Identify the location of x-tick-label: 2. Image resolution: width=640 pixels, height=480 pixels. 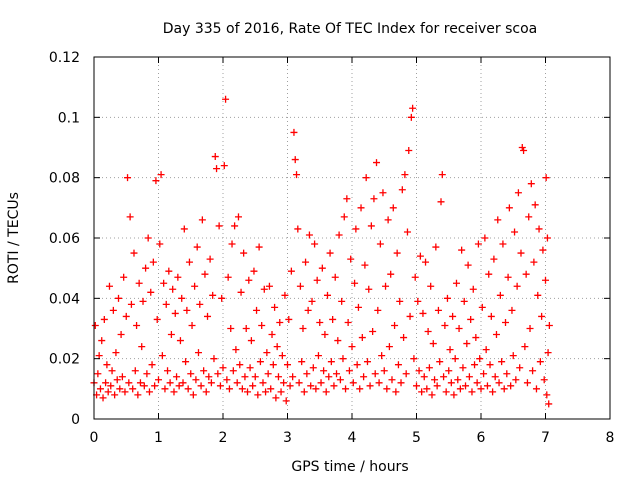
(223, 438).